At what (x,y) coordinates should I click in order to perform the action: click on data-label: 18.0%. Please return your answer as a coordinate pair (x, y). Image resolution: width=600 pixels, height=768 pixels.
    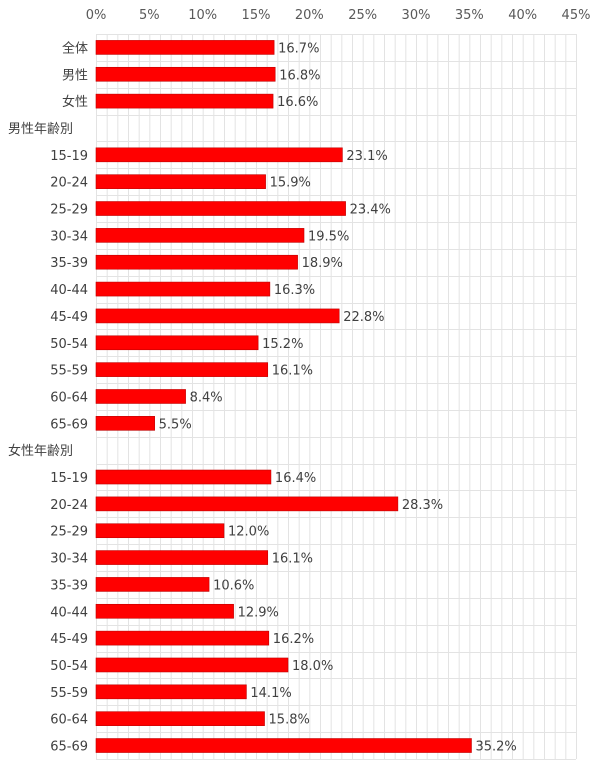
    Looking at the image, I should click on (312, 666).